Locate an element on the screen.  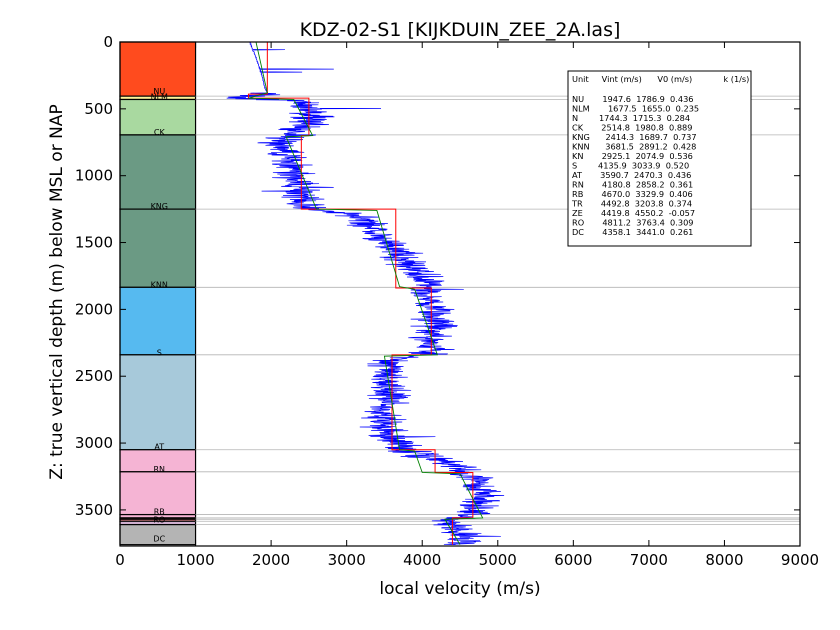
legend-row: ZE 4419.8 4550.2 -0.057 is located at coordinates (633, 213).